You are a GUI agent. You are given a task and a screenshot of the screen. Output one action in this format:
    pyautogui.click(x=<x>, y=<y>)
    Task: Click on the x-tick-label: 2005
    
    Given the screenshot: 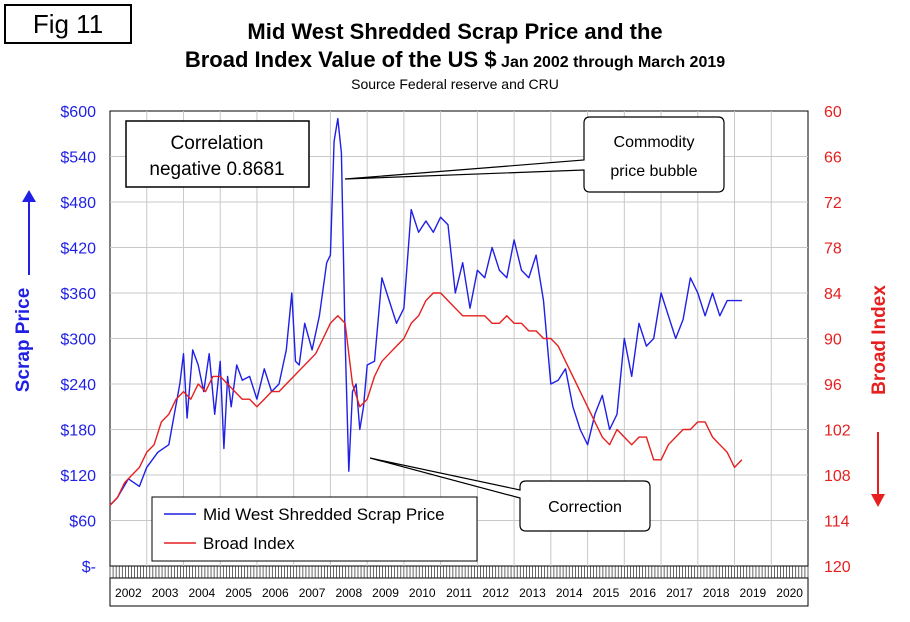 What is the action you would take?
    pyautogui.click(x=238, y=593)
    